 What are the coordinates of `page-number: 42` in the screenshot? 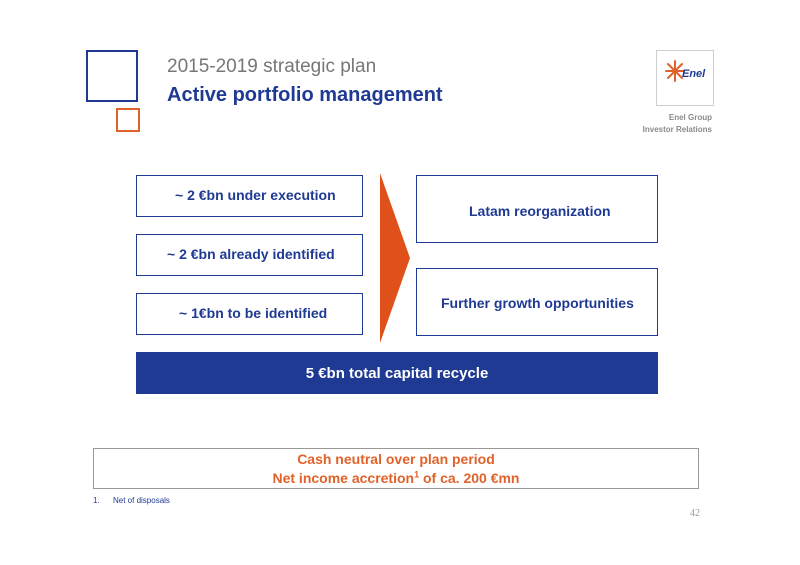 It's located at (695, 513).